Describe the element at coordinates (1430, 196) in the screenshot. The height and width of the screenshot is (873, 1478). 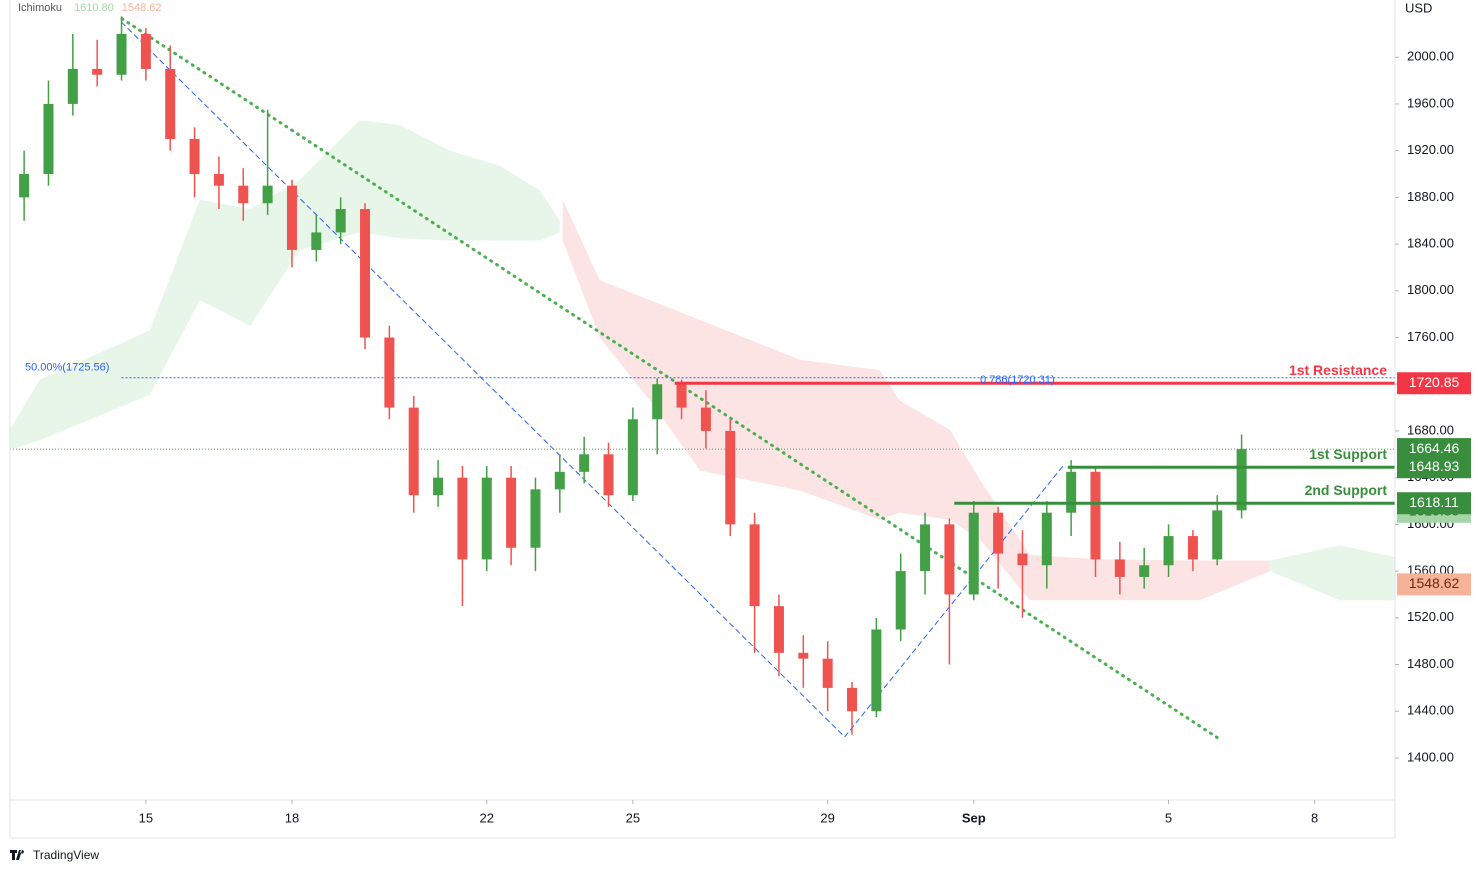
I see `y-tick-label: 1880.00` at that location.